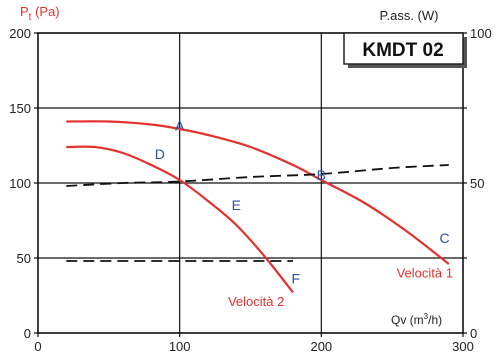  What do you see at coordinates (180, 346) in the screenshot?
I see `x-tick-label: 100` at bounding box center [180, 346].